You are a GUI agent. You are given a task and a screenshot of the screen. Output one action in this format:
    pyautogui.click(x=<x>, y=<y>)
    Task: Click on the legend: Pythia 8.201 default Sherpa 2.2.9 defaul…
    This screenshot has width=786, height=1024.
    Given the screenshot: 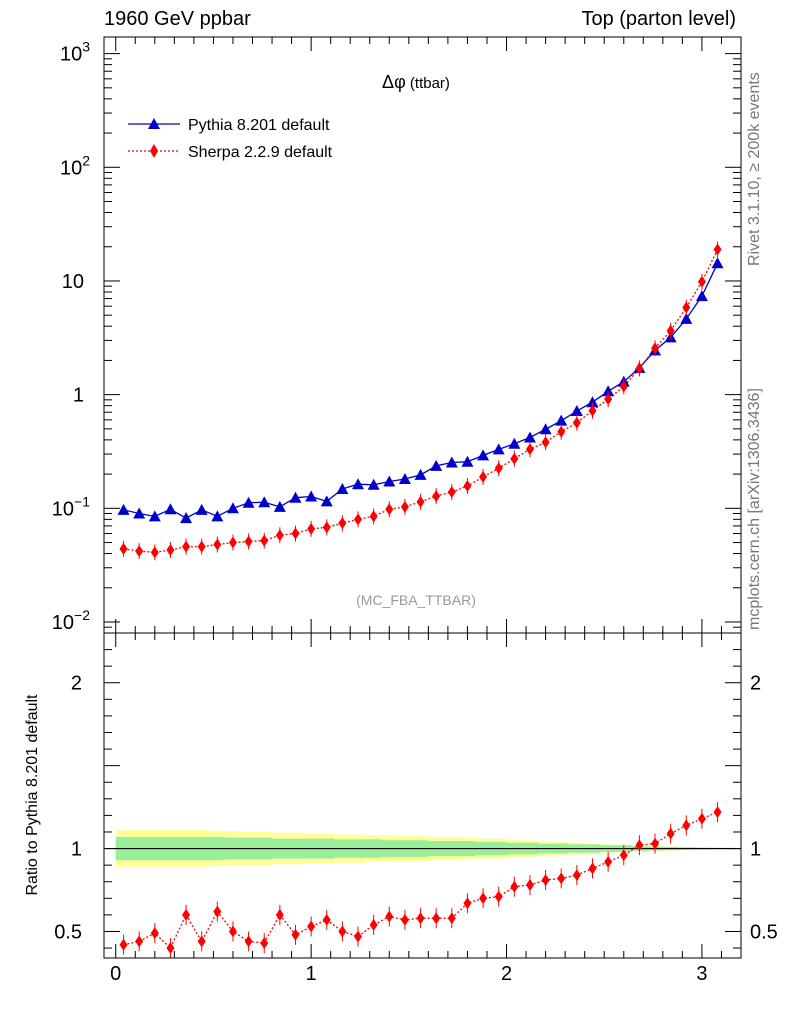 What is the action you would take?
    pyautogui.click(x=230, y=139)
    